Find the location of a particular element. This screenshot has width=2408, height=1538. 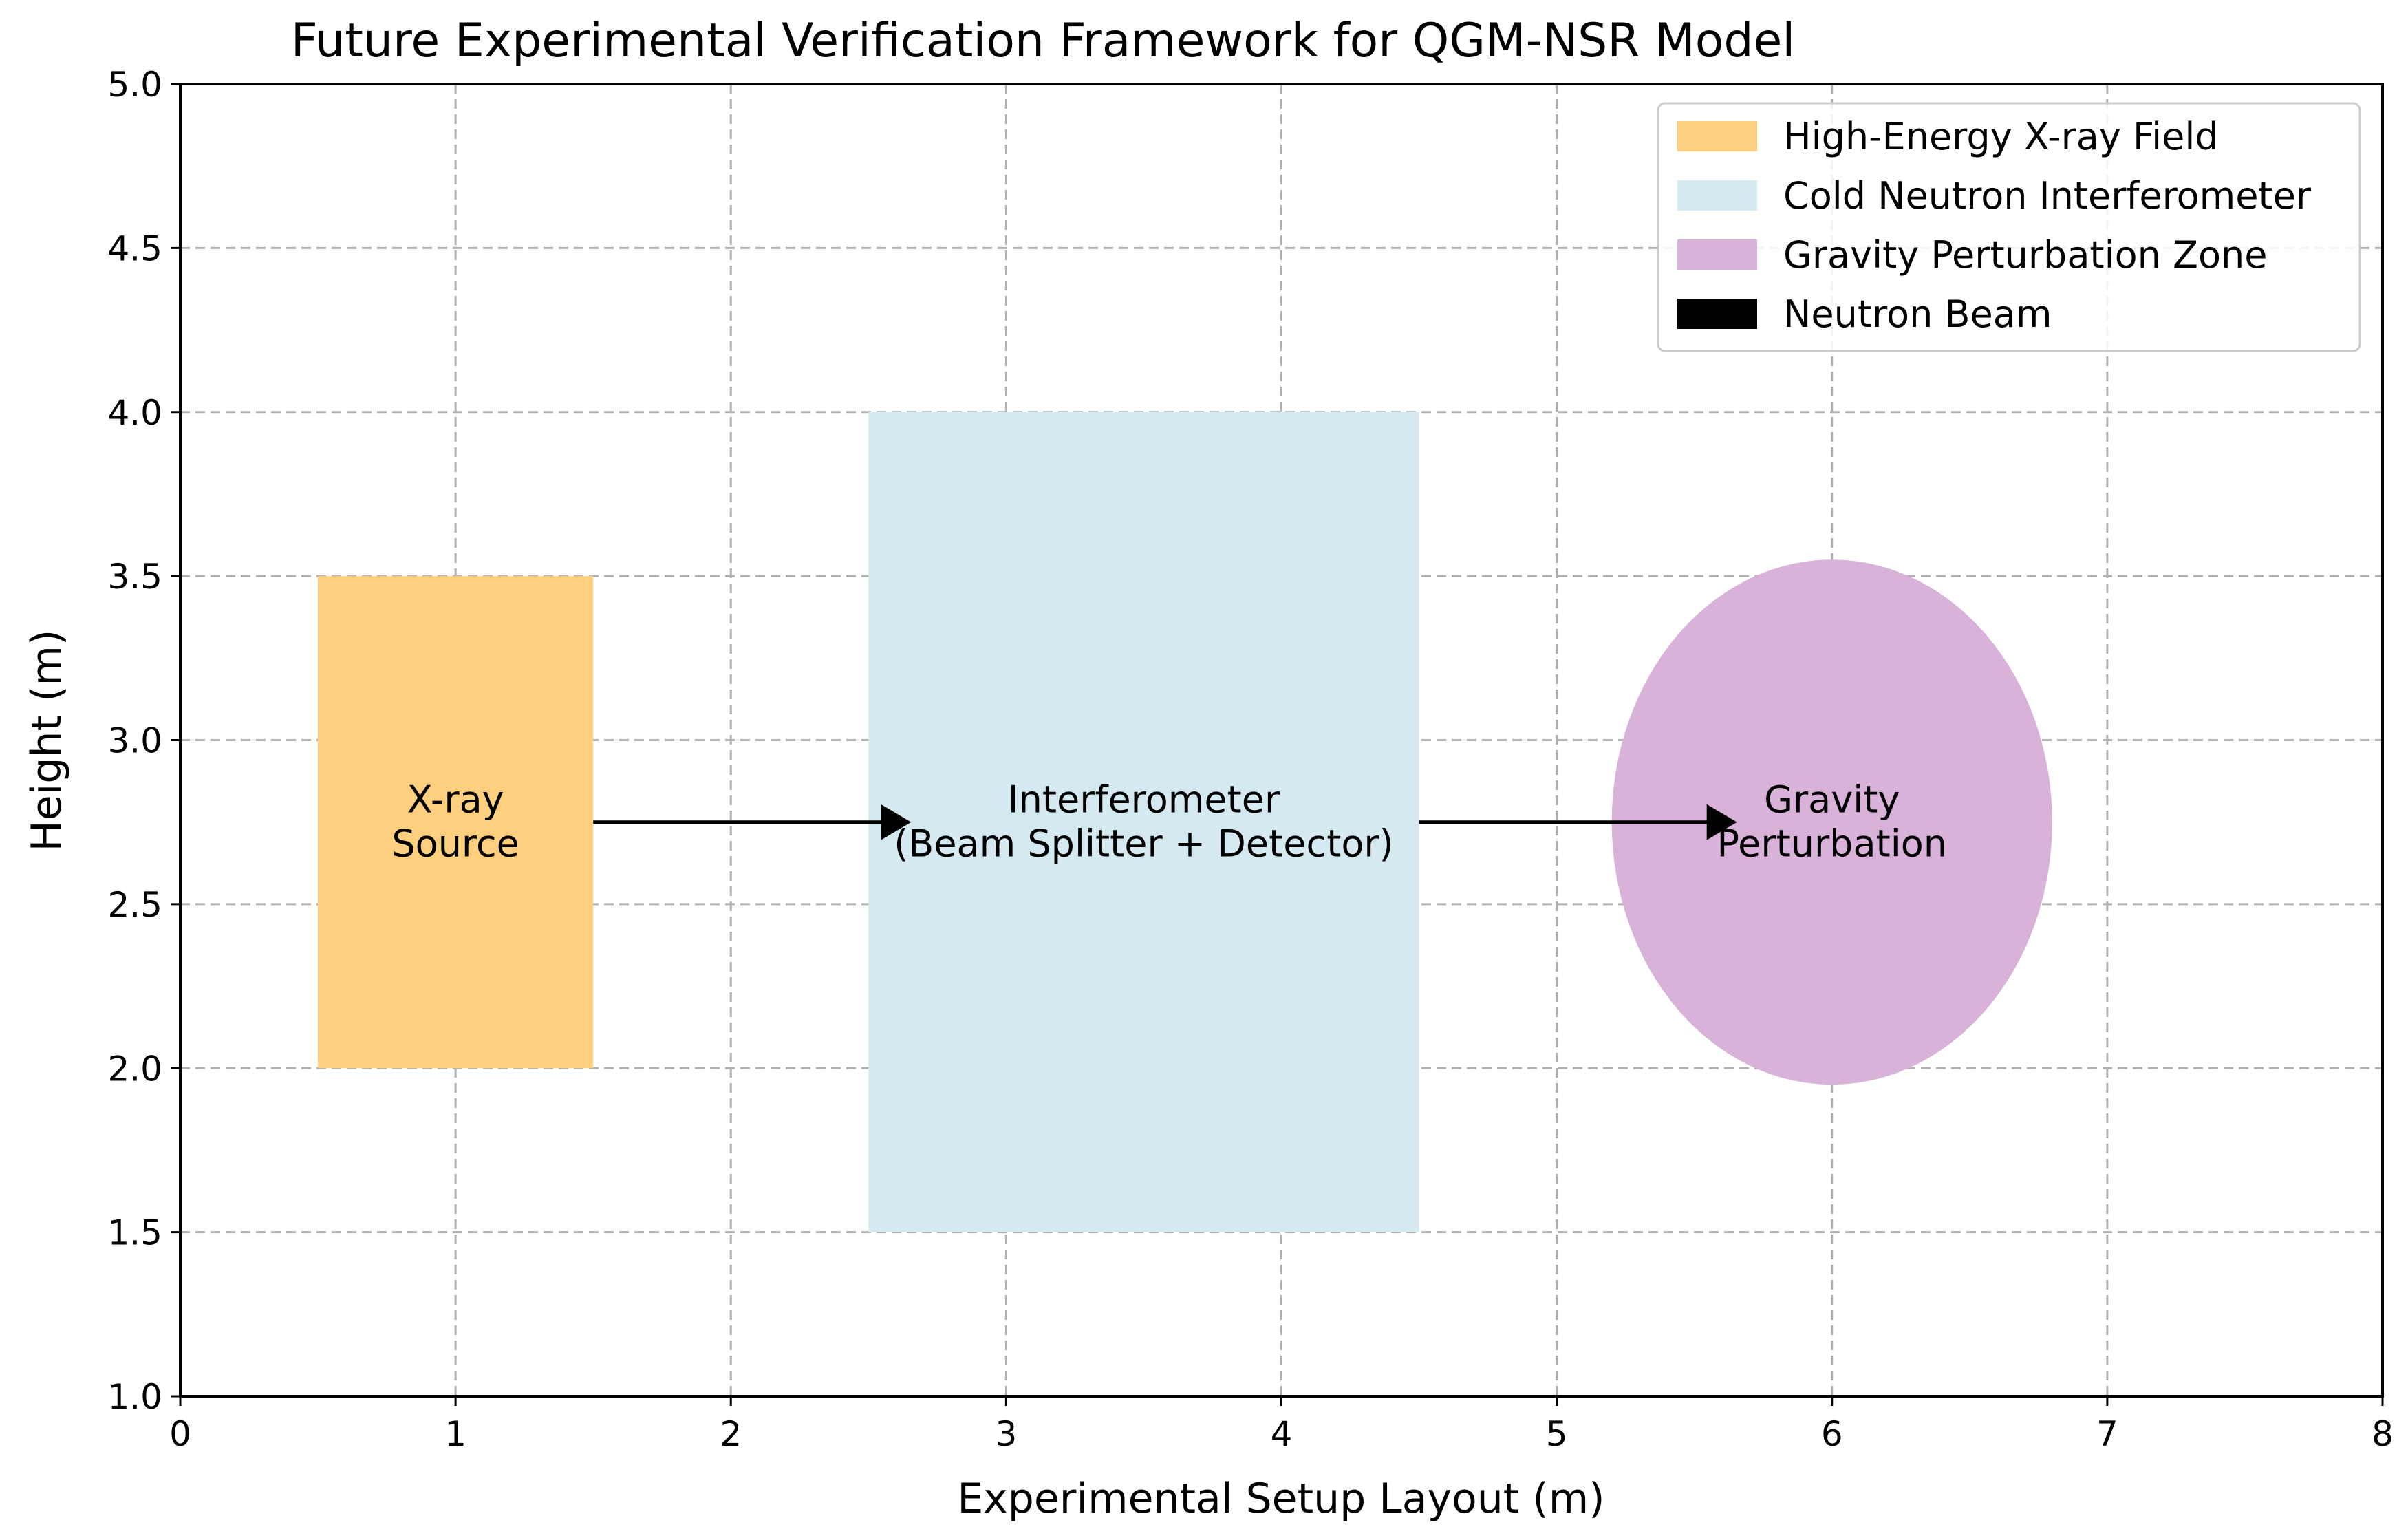

gravity-ellipse-label: Gravity Perturbation is located at coordinates (1832, 822).